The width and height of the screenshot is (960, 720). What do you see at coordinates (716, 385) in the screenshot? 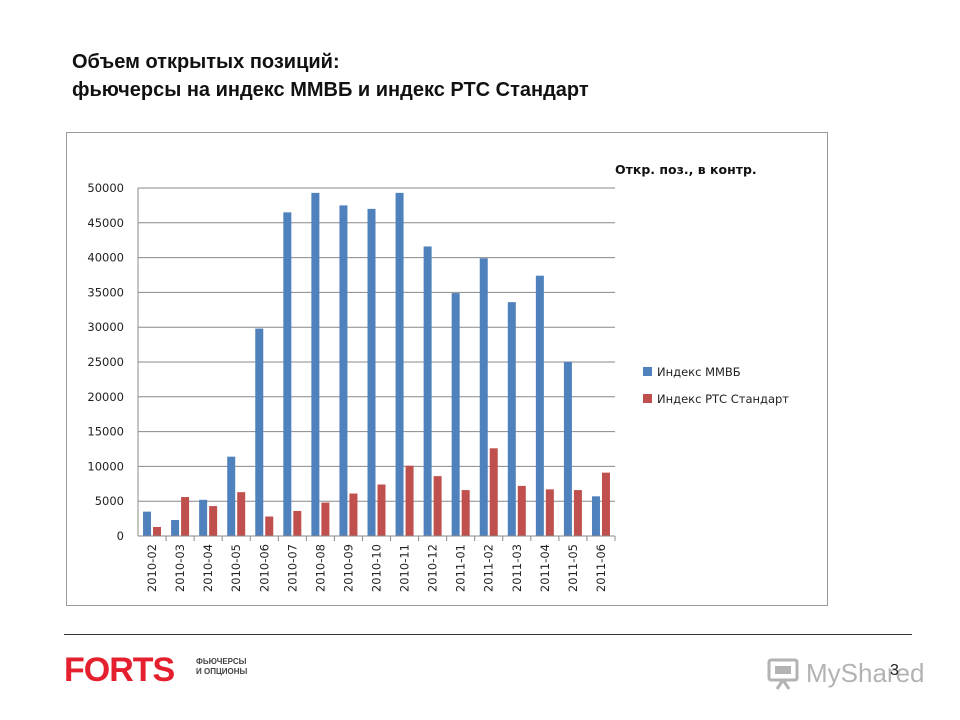
I see `legend: Индекс ММВБ Индекс РТС Стандарт` at bounding box center [716, 385].